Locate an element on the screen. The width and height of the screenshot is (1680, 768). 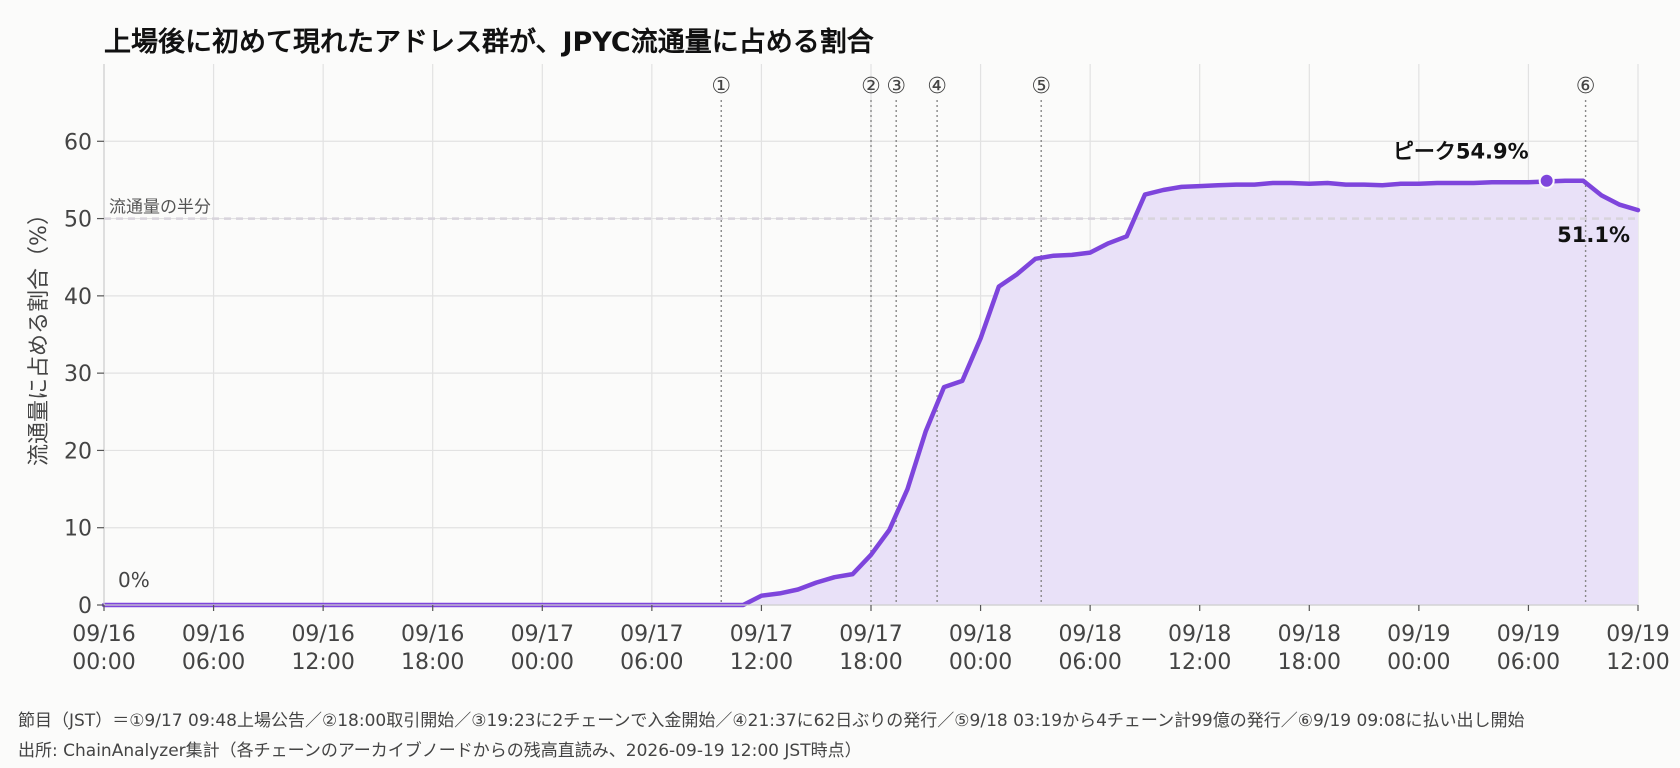
reference-layer: 流通量の半分 is located at coordinates (871, 209).